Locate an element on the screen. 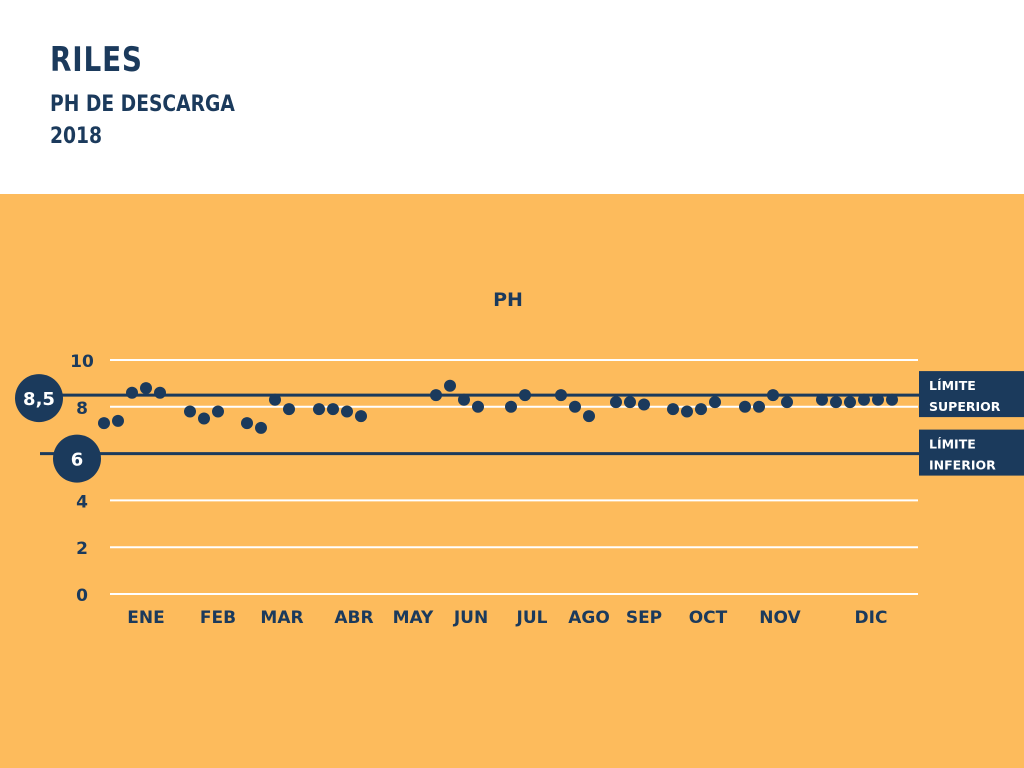 The image size is (1024, 768). x-tick-label-abr: ABR is located at coordinates (353, 618).